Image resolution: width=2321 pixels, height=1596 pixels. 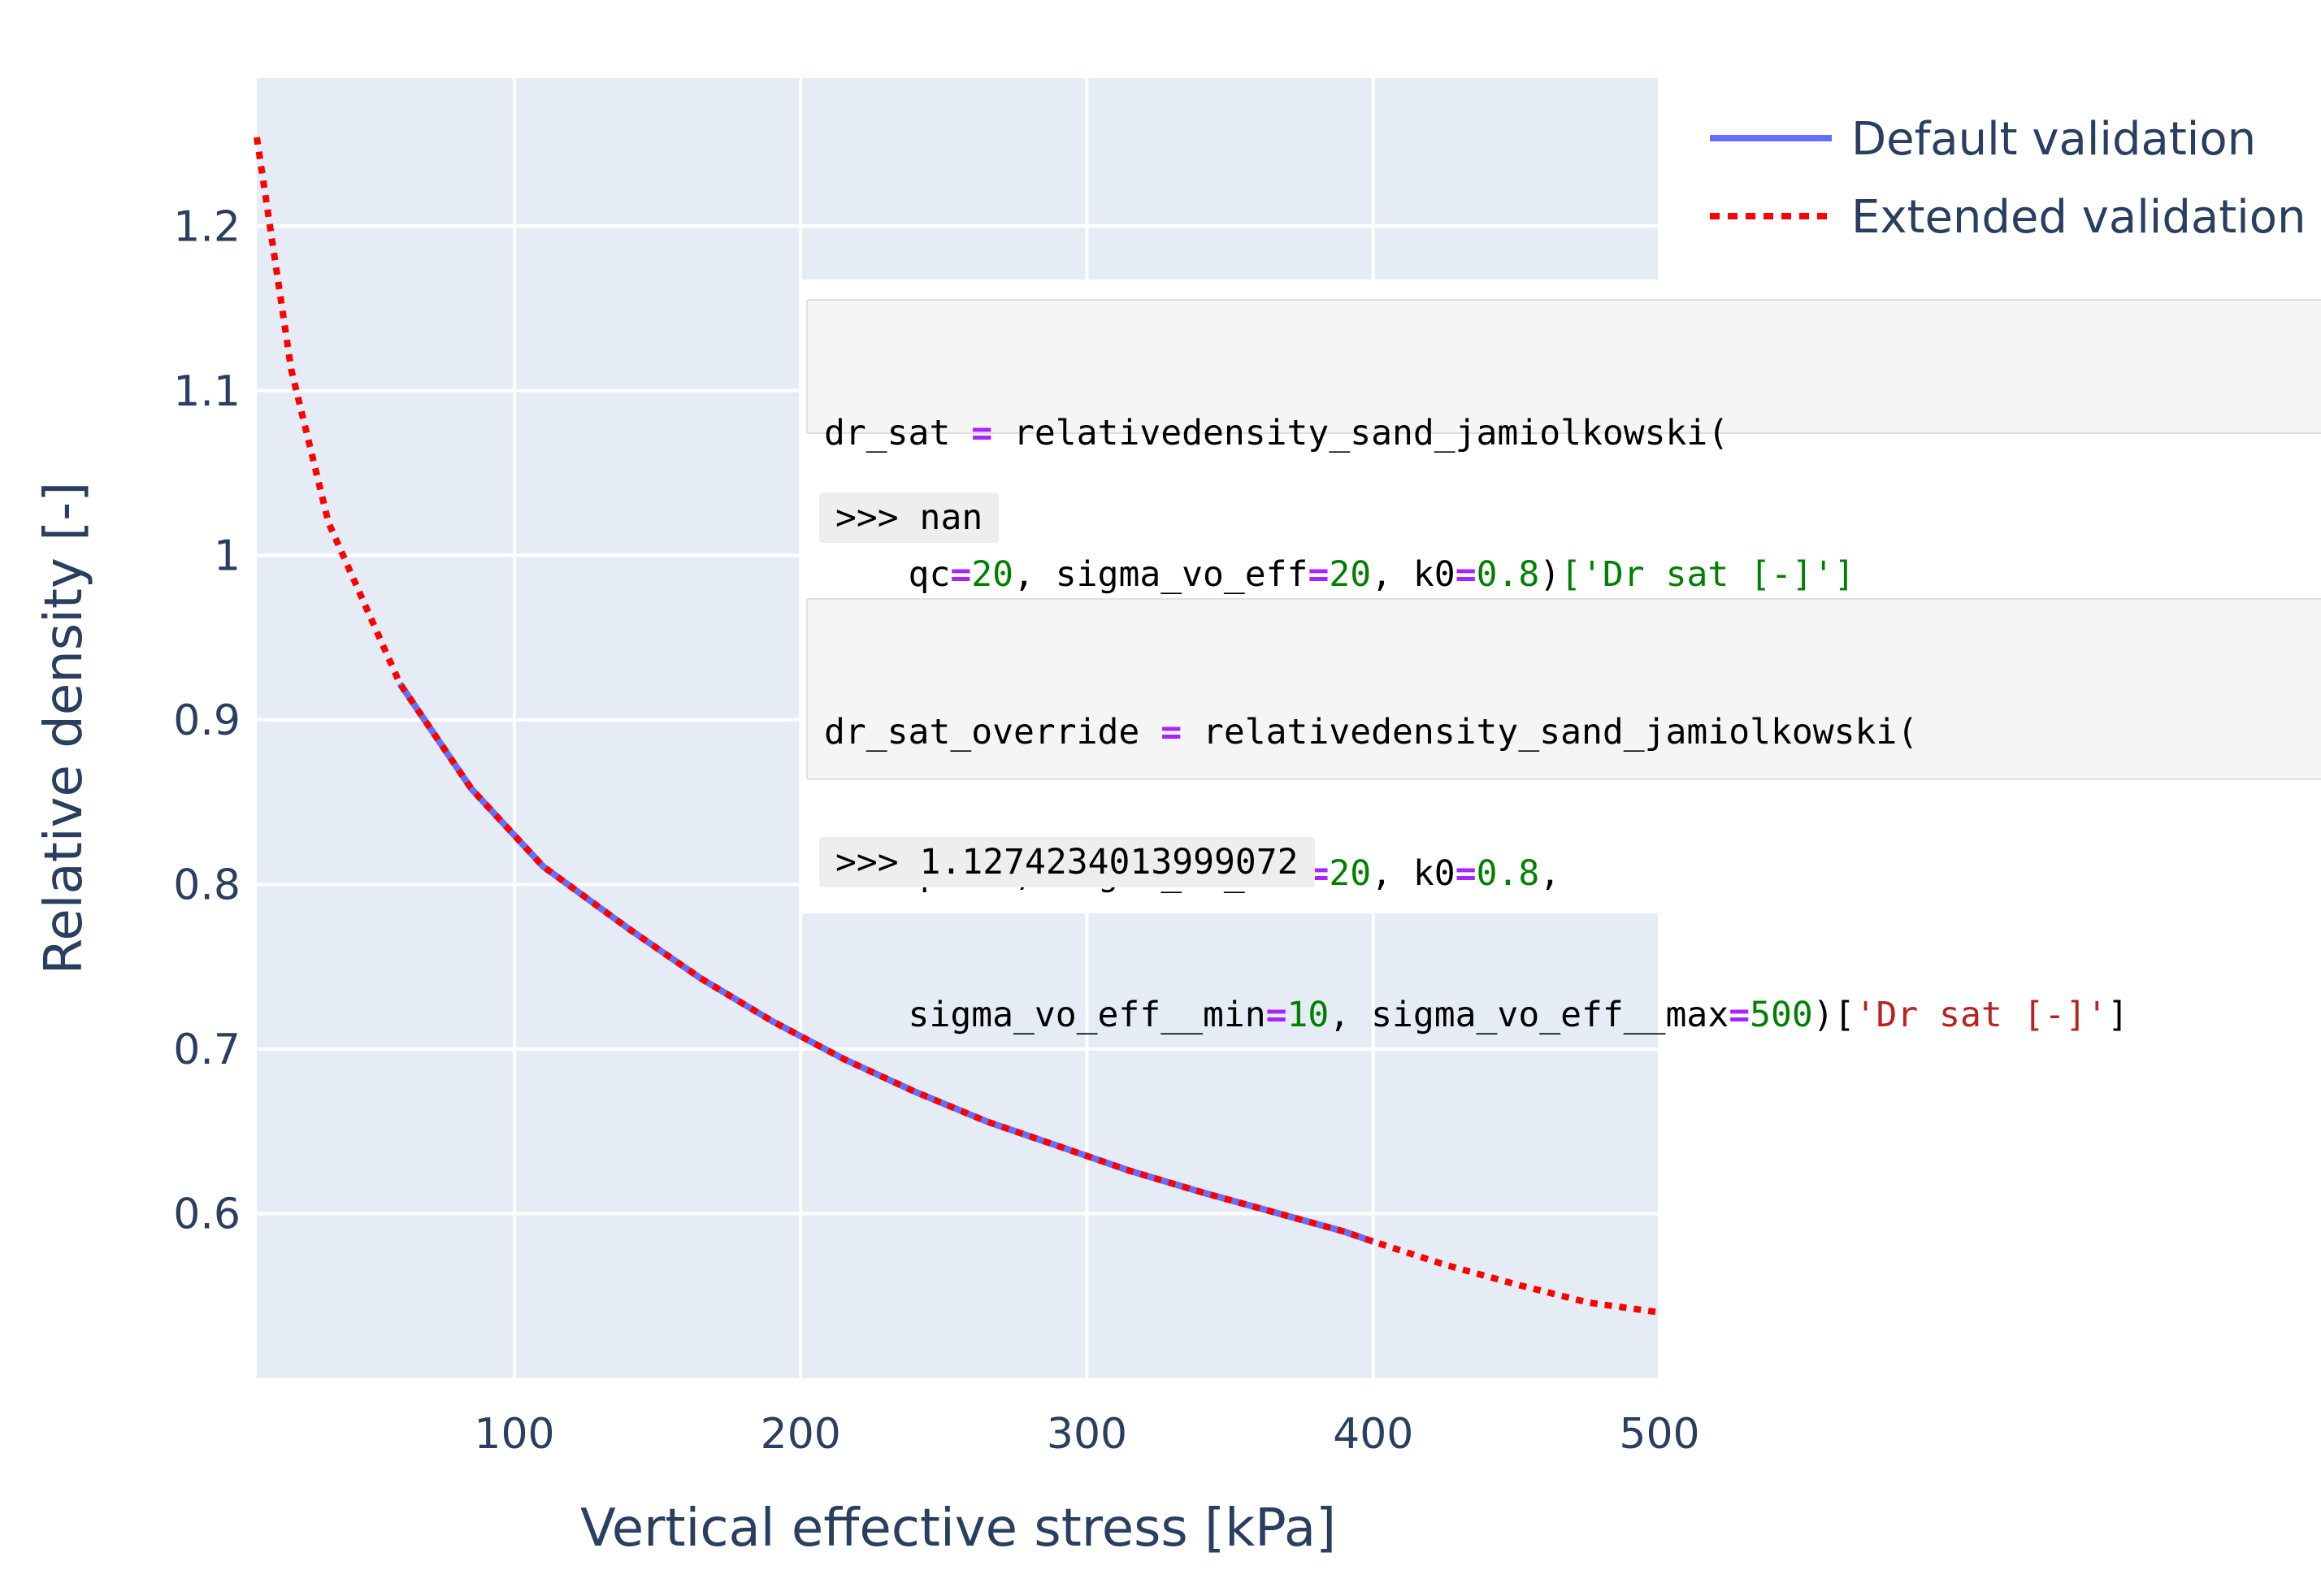 I want to click on x-tick-label: 300, so click(x=1087, y=1434).